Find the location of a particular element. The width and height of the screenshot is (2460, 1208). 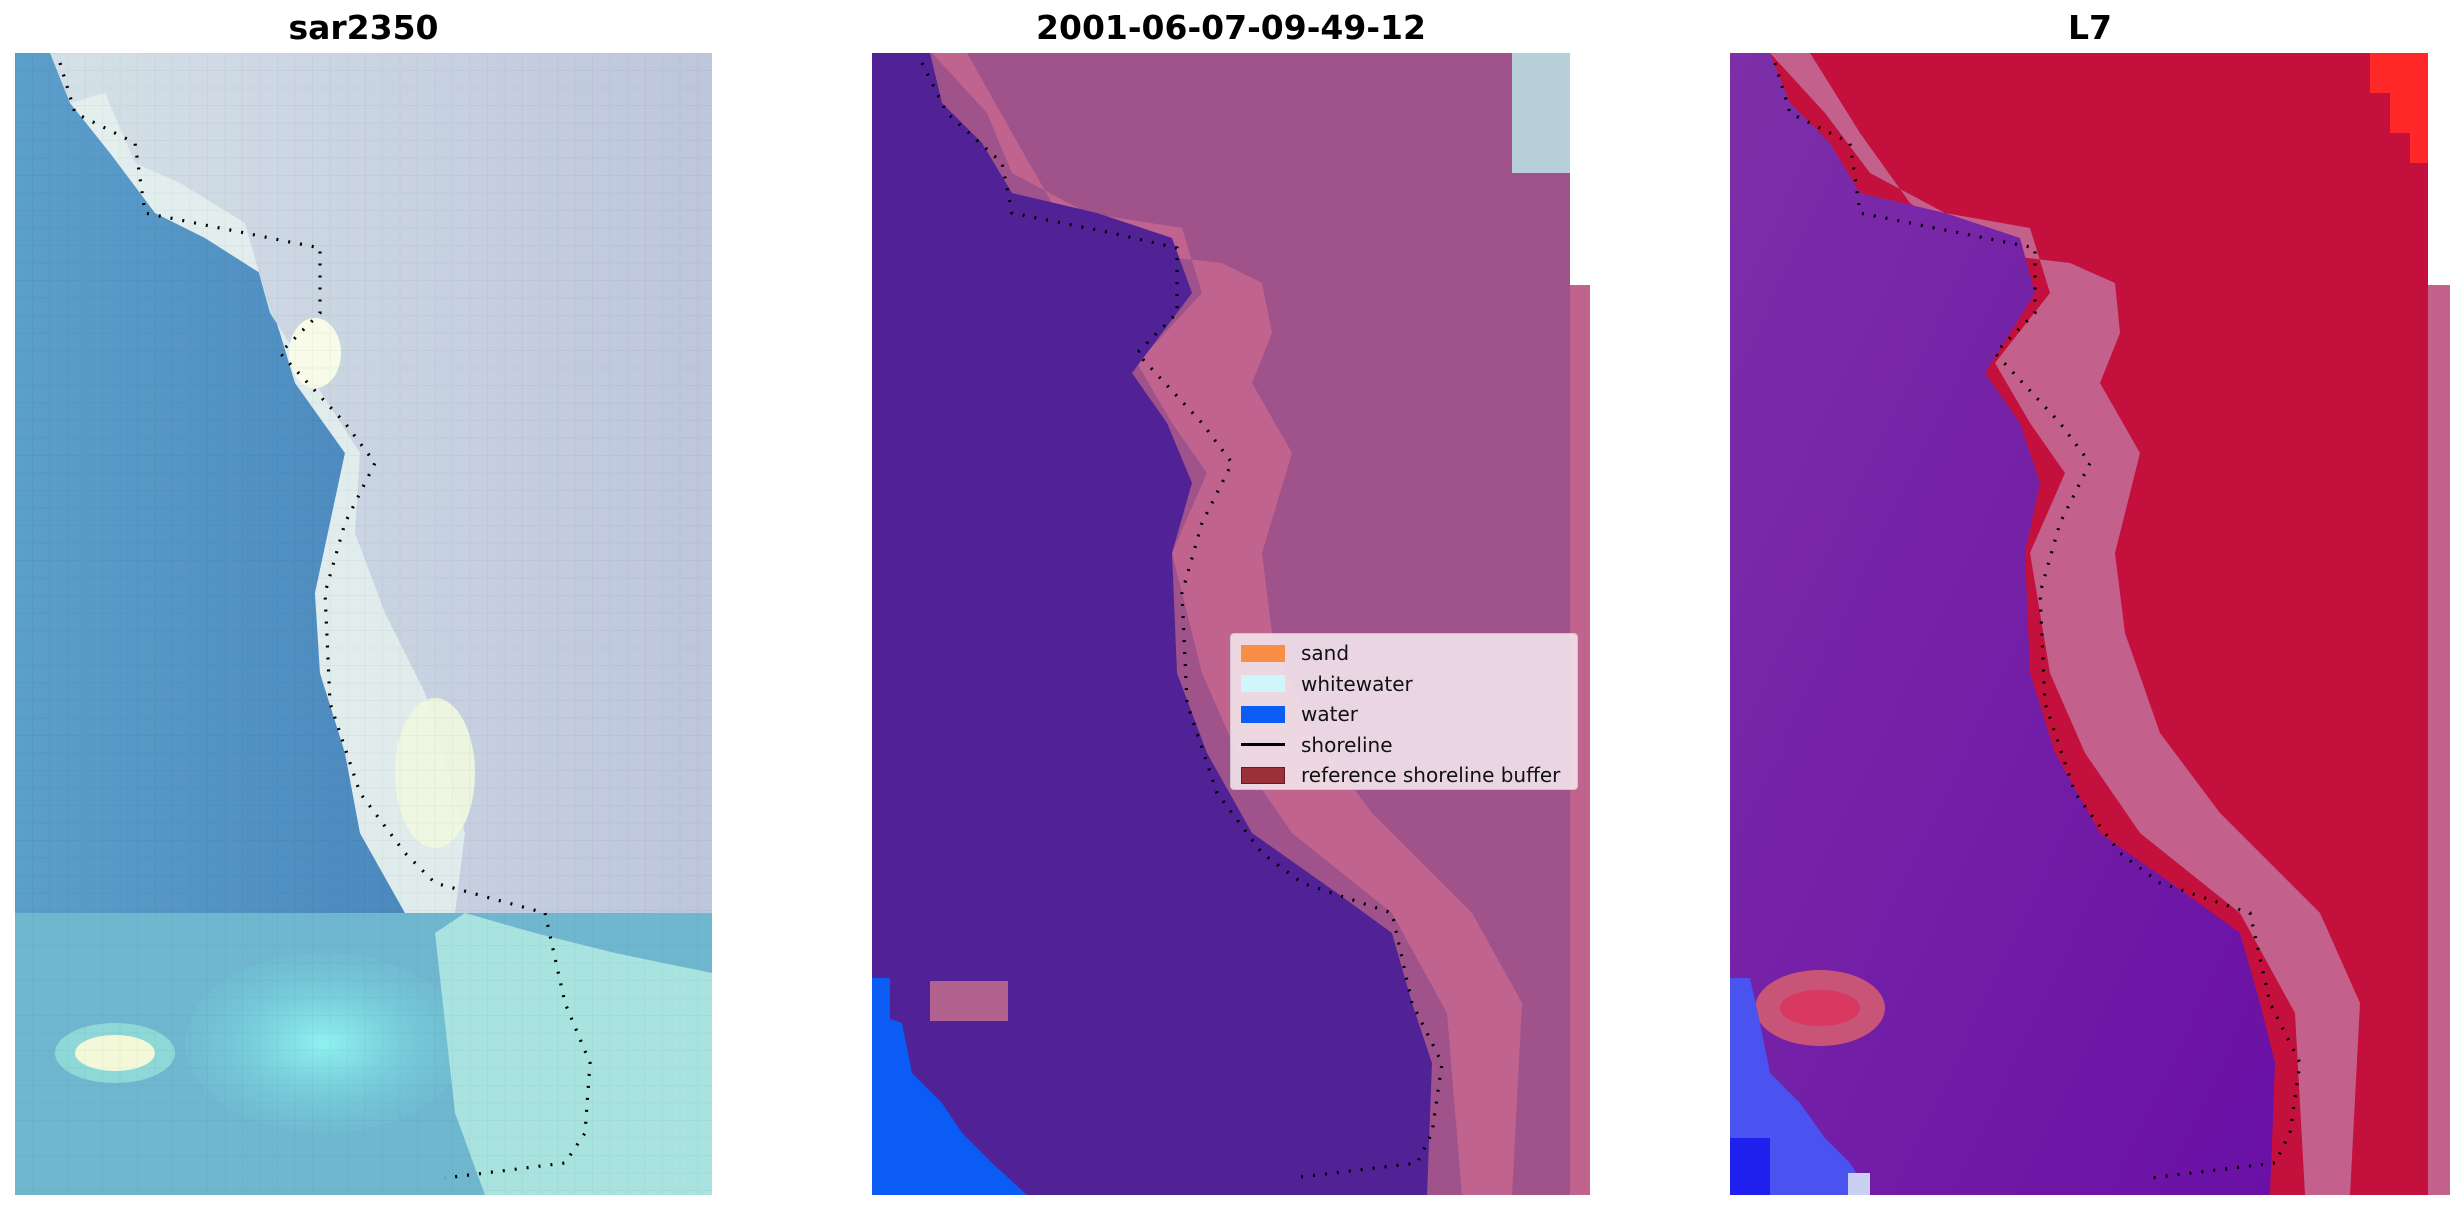

panel-title-classification: 2001-06-07-09-49-12 is located at coordinates (1231, 27).